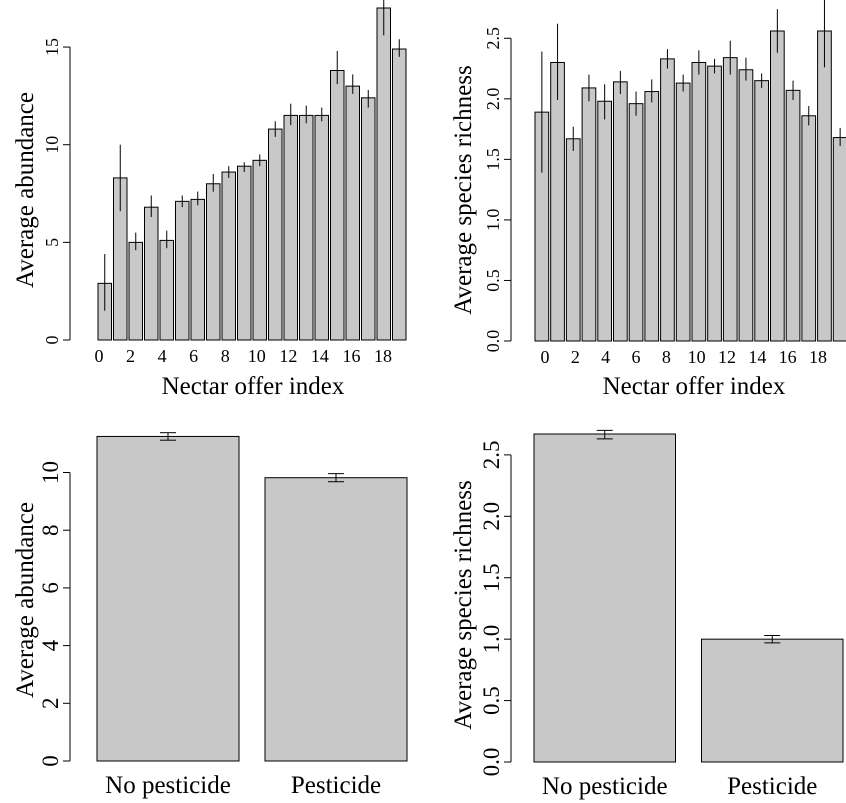  I want to click on y-axis: 0 5 10 15, so click(56, 191).